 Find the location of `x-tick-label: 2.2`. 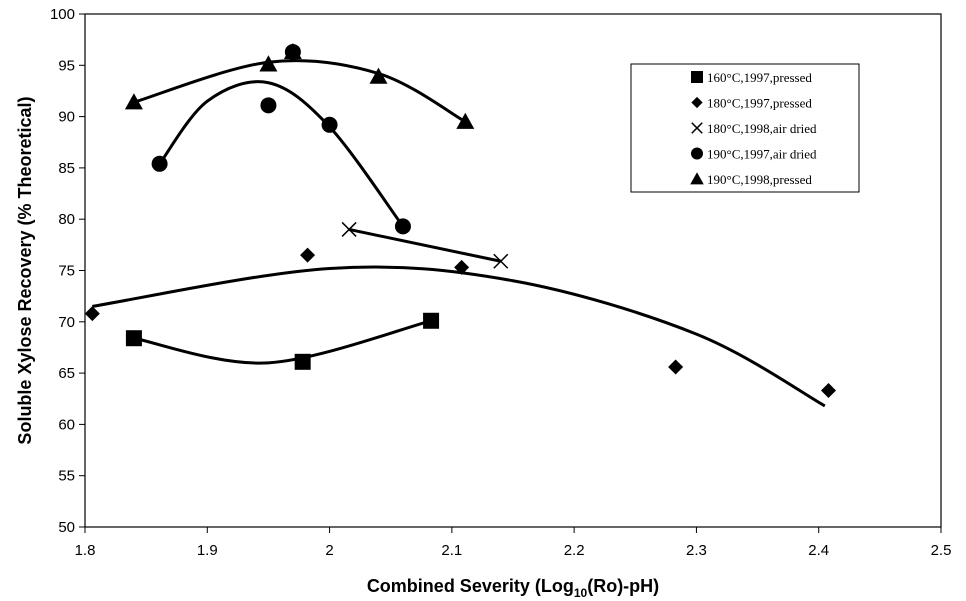

x-tick-label: 2.2 is located at coordinates (574, 550).